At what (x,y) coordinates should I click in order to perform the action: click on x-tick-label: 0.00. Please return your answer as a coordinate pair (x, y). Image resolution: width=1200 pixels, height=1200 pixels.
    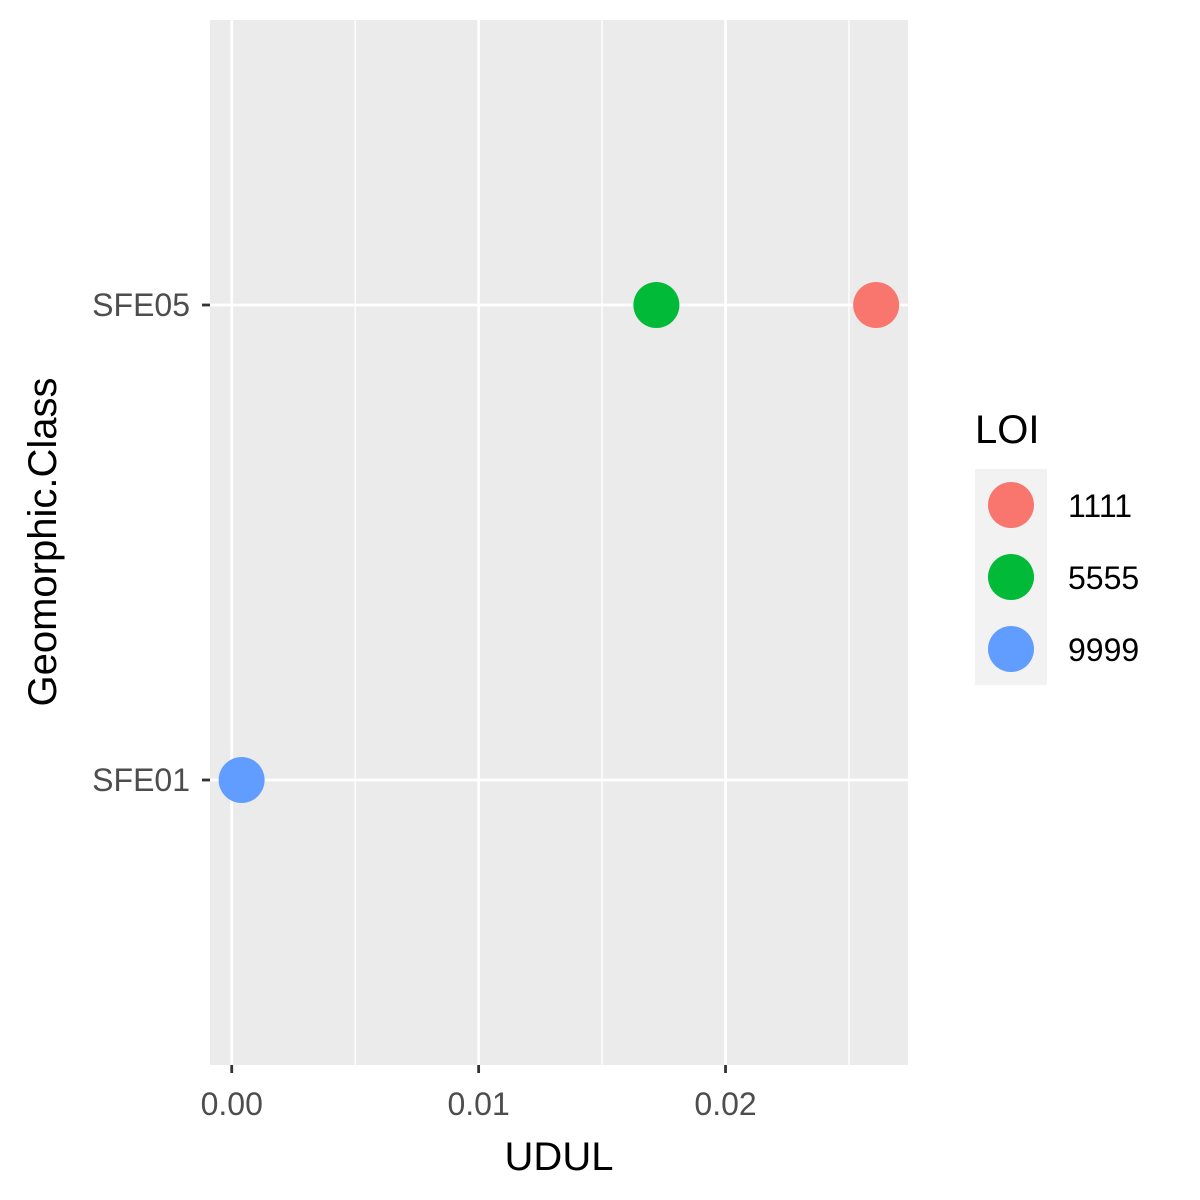
    Looking at the image, I should click on (232, 1104).